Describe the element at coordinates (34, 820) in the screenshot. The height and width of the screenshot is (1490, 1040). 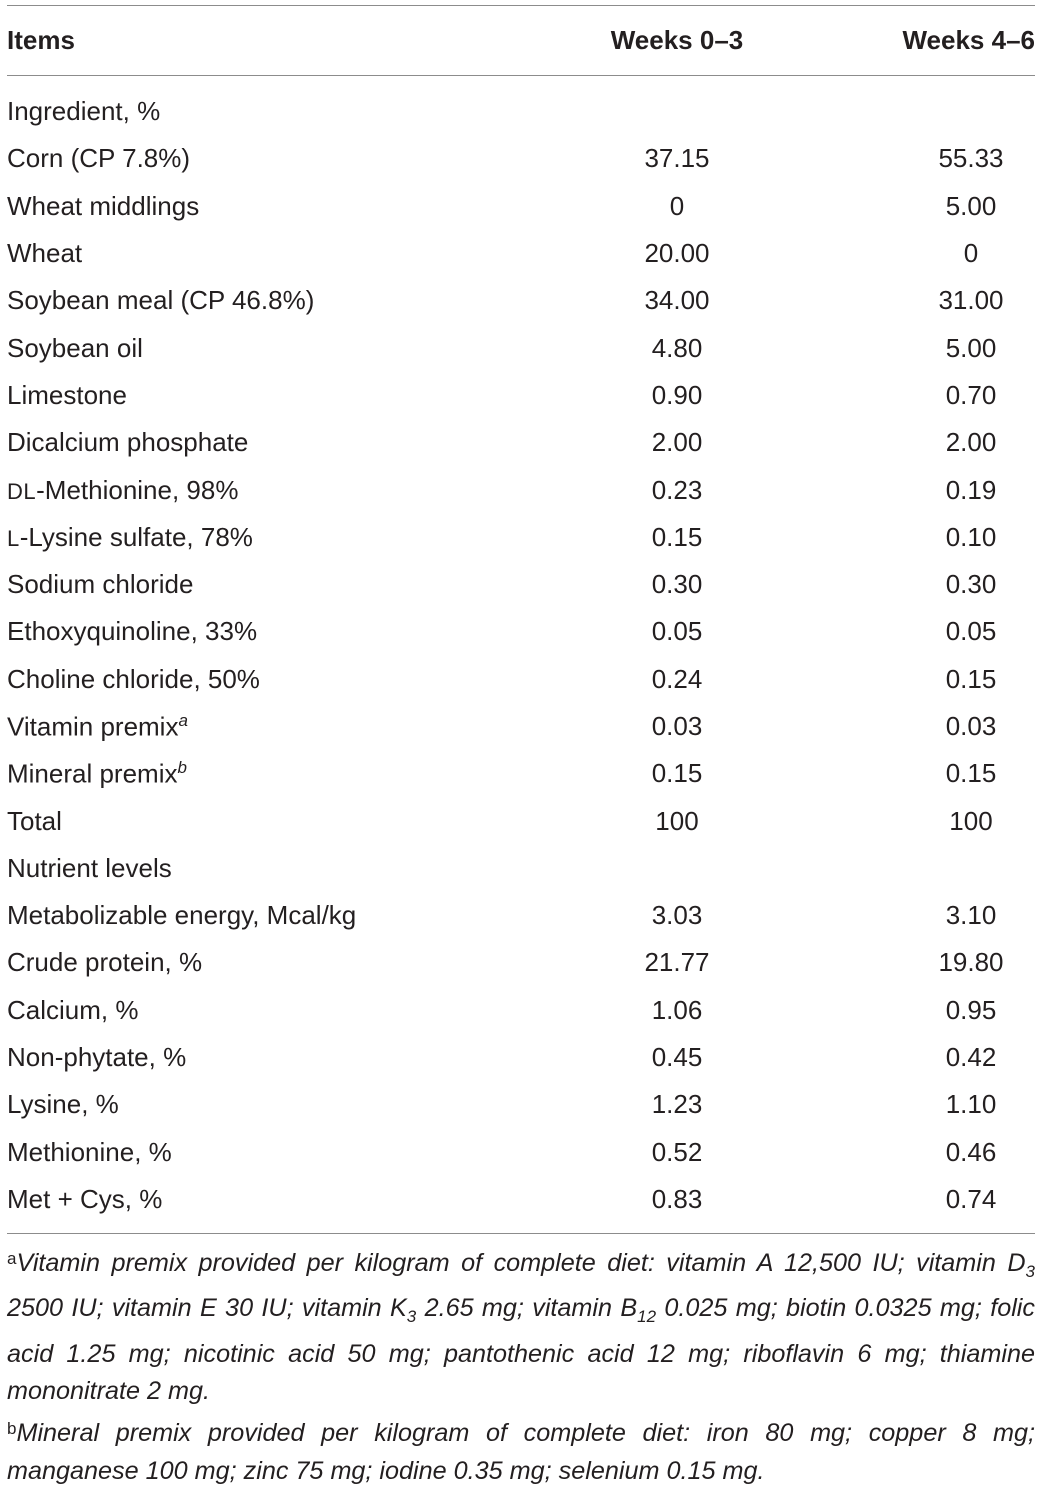
I see `item-text: Total` at that location.